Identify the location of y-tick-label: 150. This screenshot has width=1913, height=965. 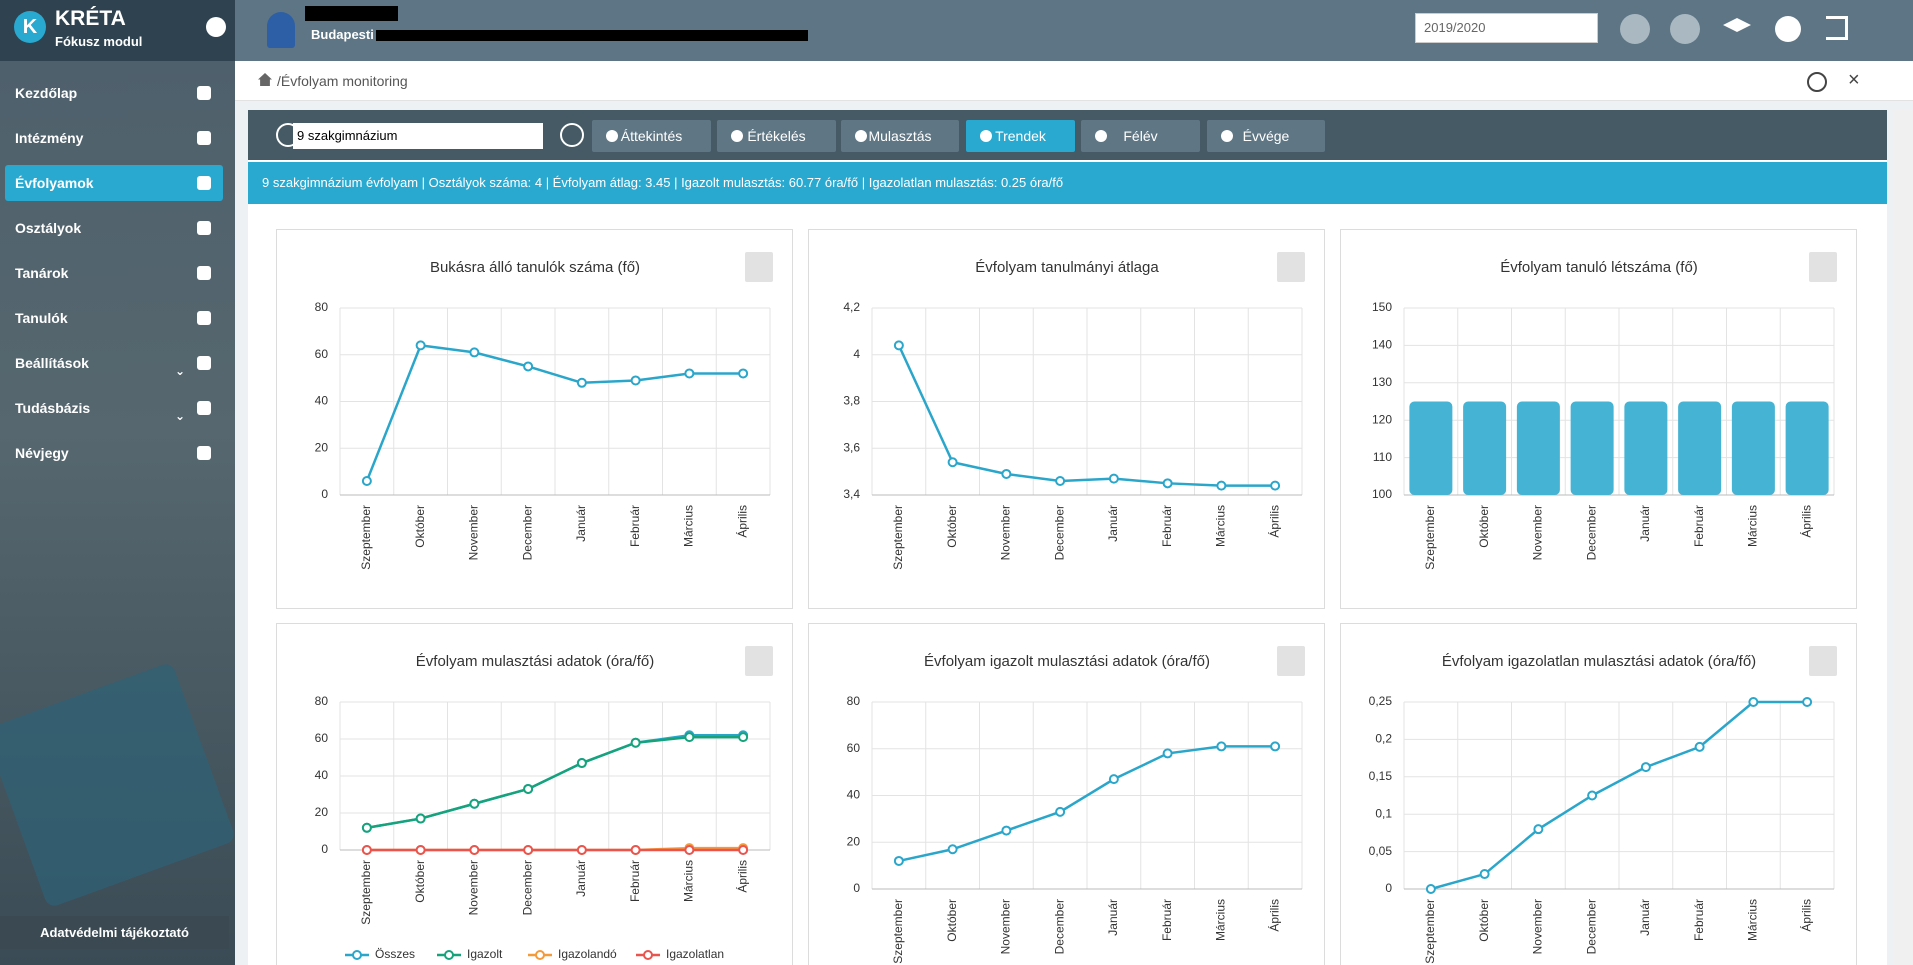
(1382, 307).